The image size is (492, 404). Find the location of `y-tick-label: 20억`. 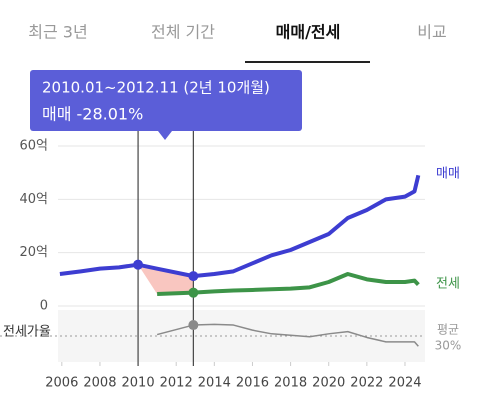

y-tick-label: 20억 is located at coordinates (33, 252).